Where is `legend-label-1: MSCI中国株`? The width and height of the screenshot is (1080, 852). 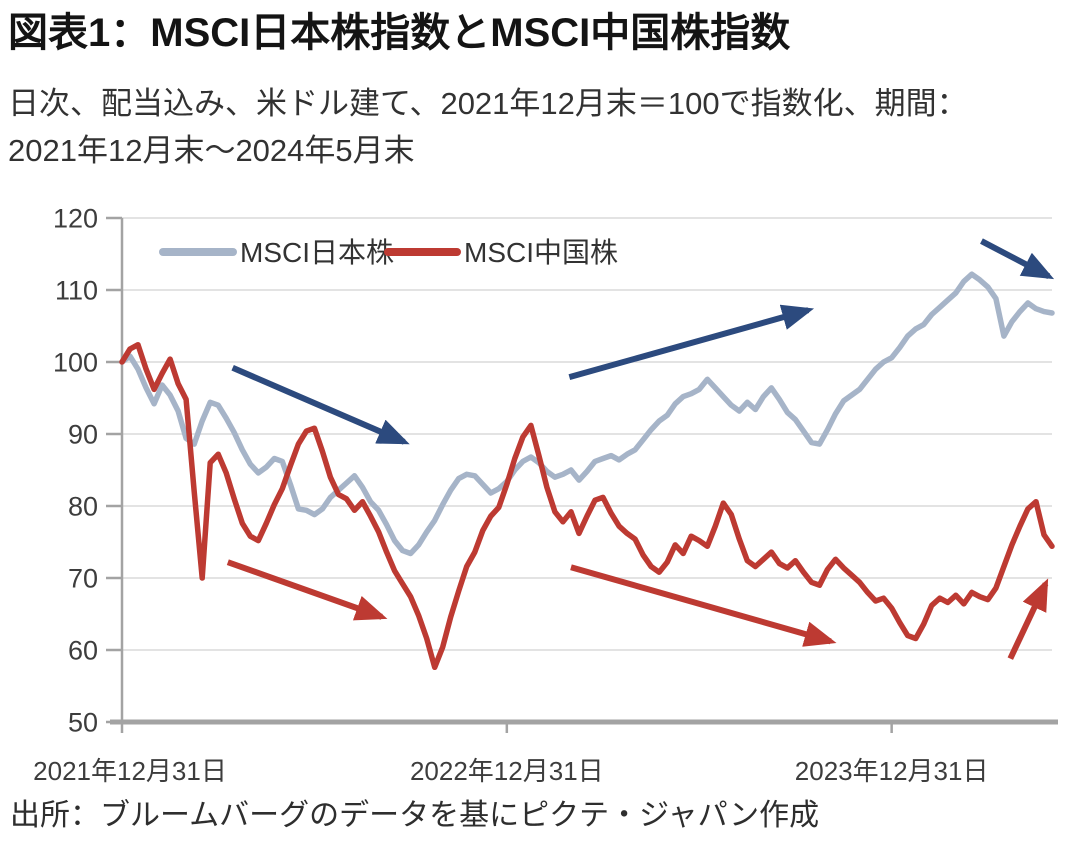 legend-label-1: MSCI中国株 is located at coordinates (541, 252).